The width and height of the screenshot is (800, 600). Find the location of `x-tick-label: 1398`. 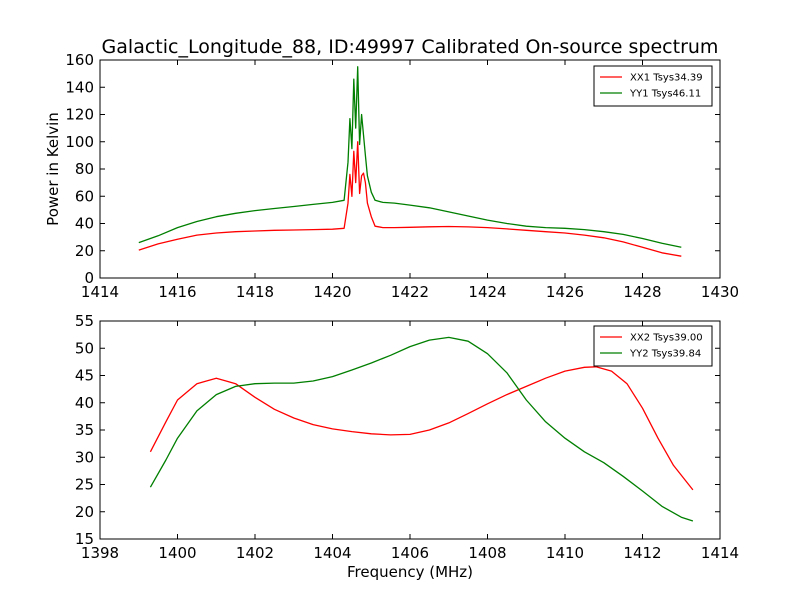

x-tick-label: 1398 is located at coordinates (100, 553).